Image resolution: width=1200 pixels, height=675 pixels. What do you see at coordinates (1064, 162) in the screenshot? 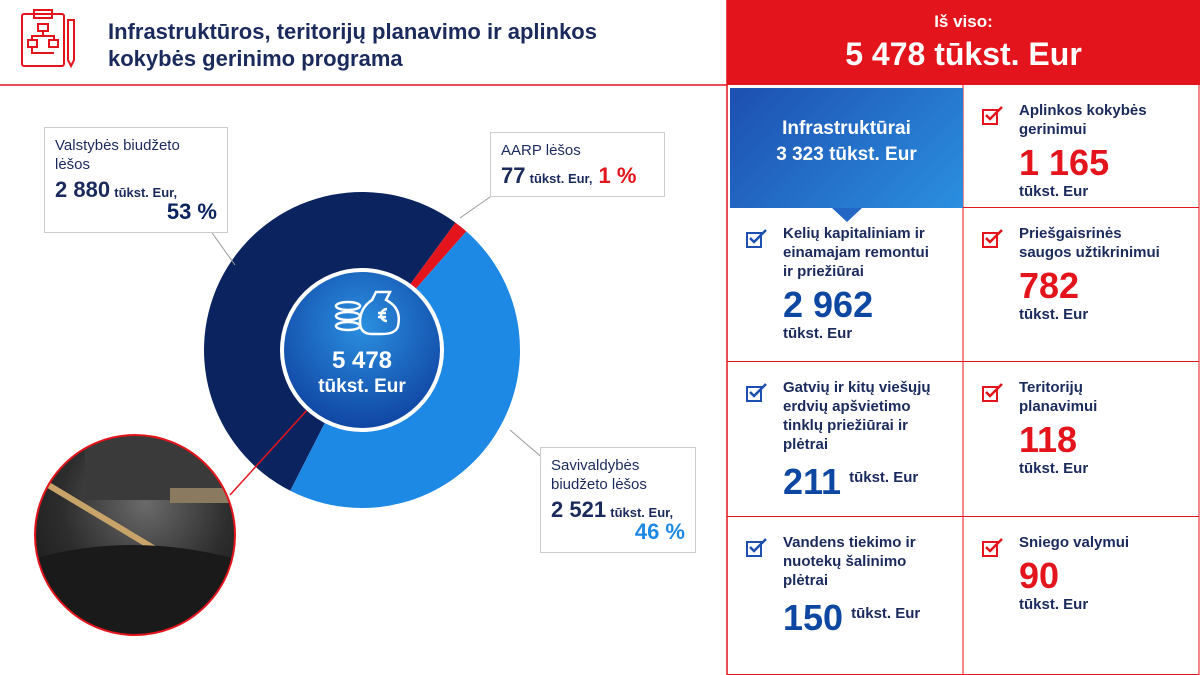
I see `item-amount: 1 165` at bounding box center [1064, 162].